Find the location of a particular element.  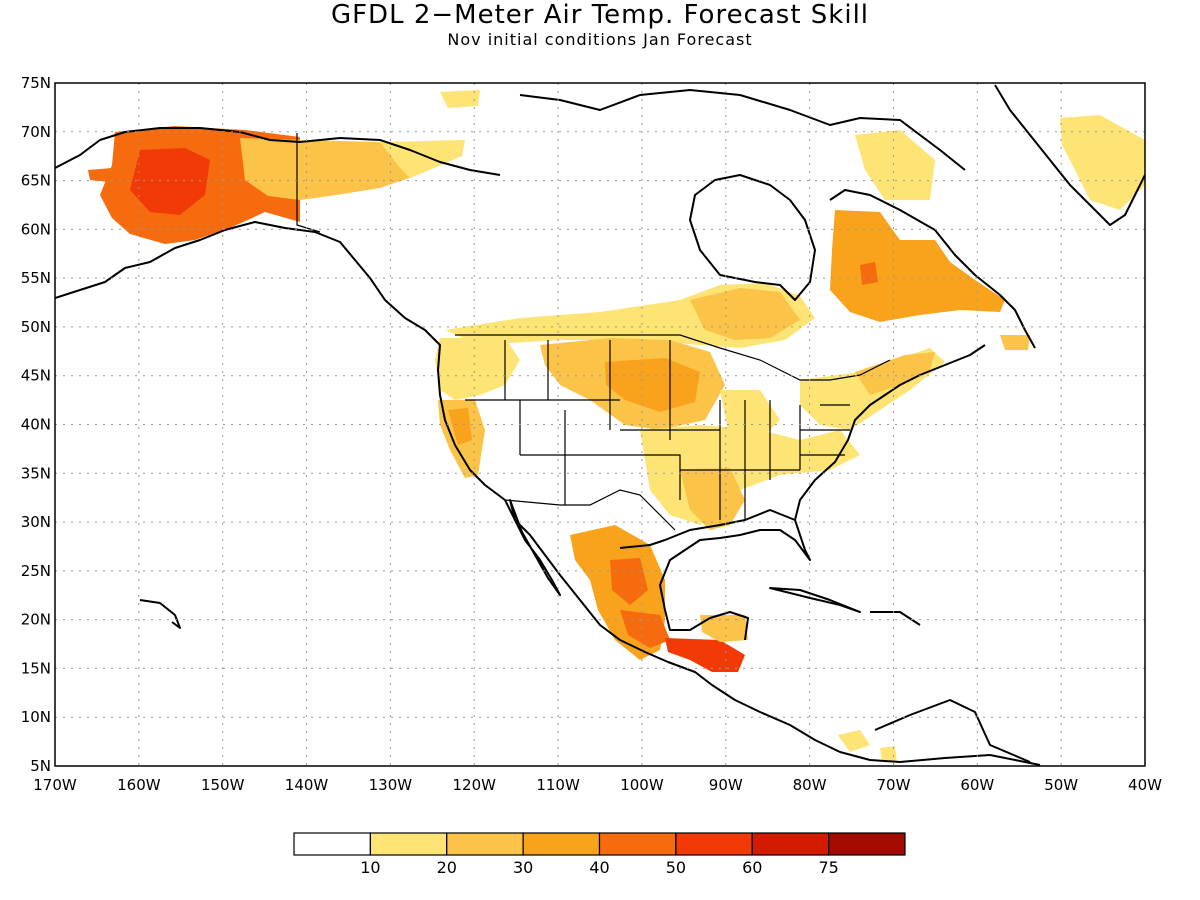

region-quebec-core is located at coordinates (869, 273).